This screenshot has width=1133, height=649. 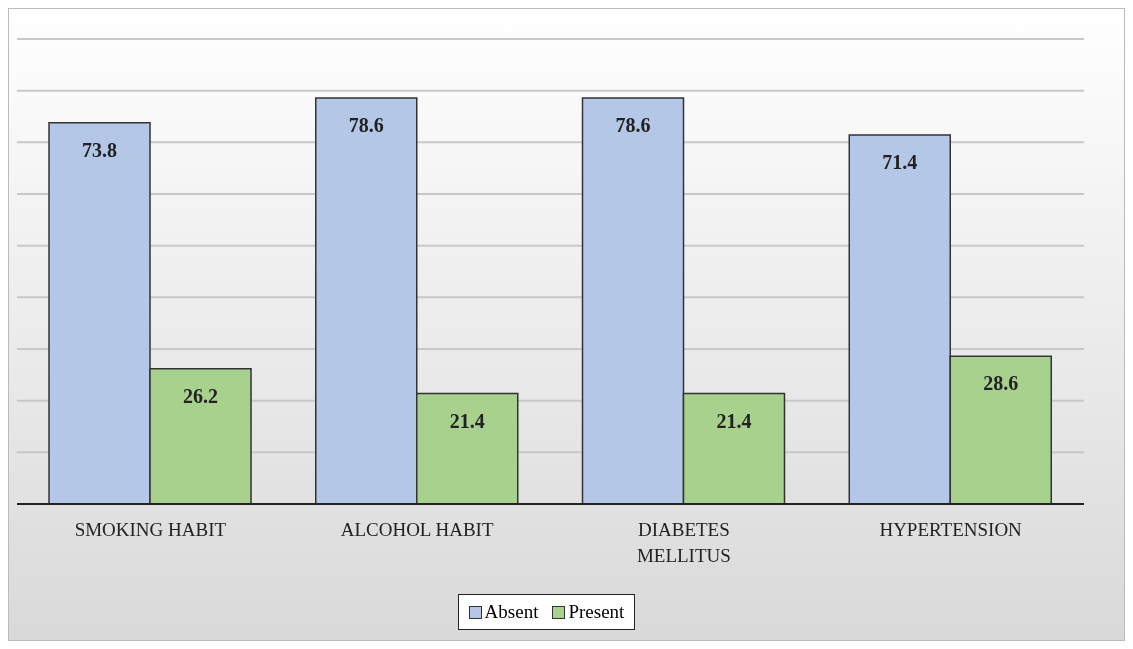 I want to click on legend-label: Present, so click(x=596, y=612).